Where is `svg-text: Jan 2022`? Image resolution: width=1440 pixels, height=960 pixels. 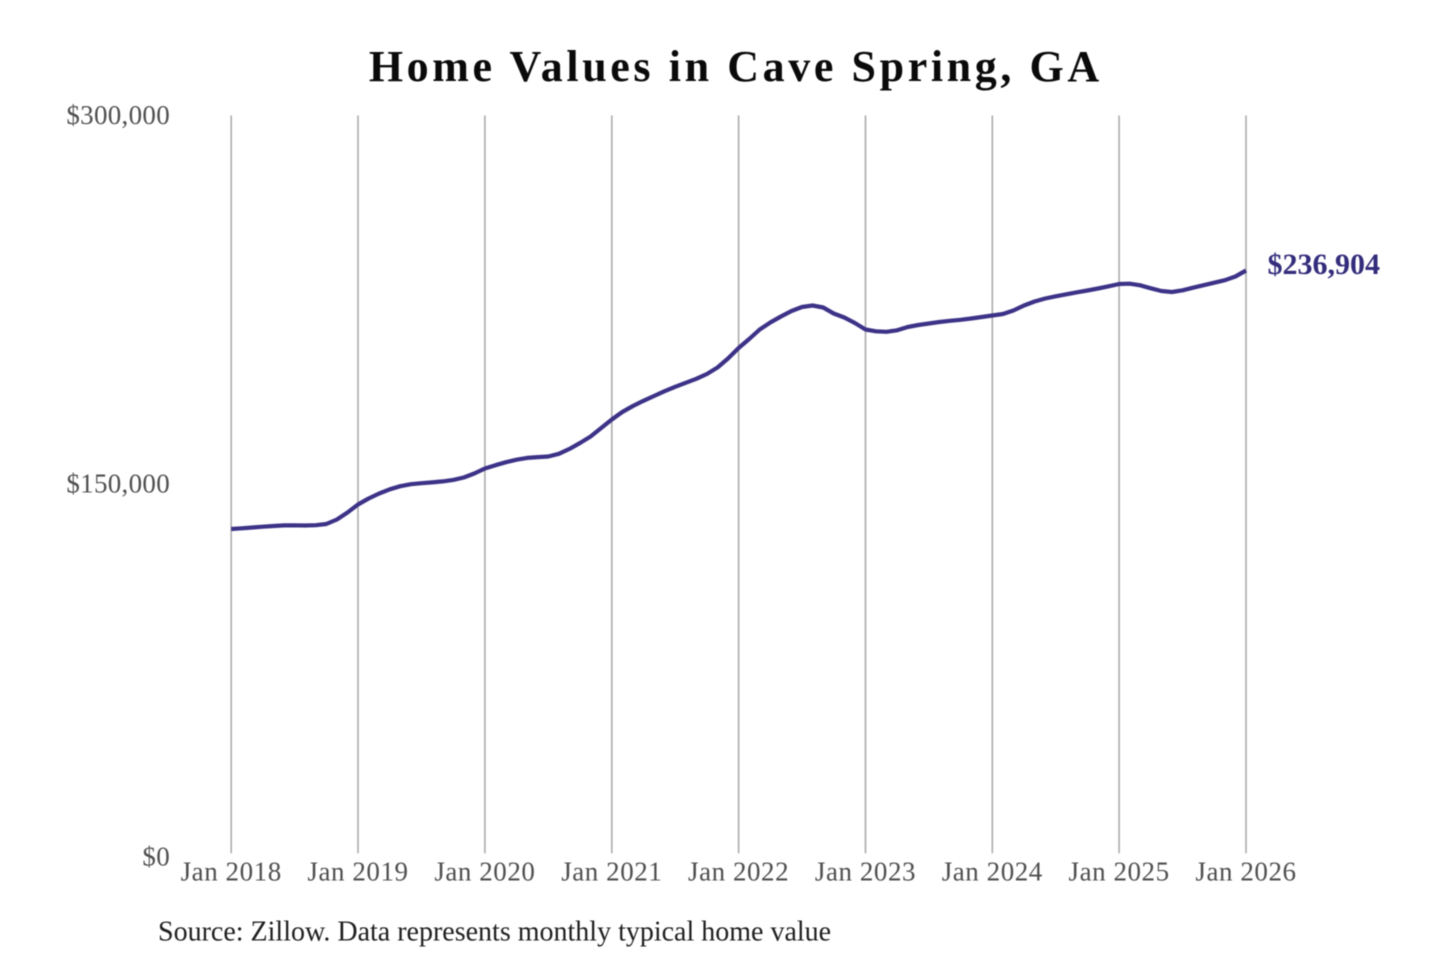
svg-text: Jan 2022 is located at coordinates (738, 872).